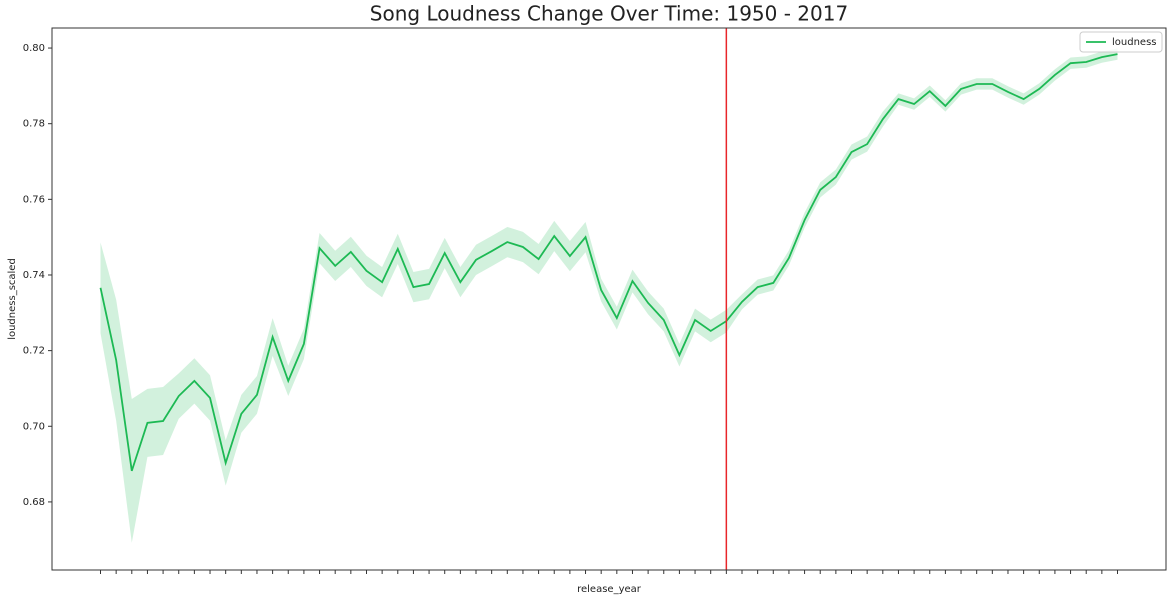 The image size is (1174, 600). Describe the element at coordinates (34, 502) in the screenshot. I see `y-tick-label: 0.68` at that location.